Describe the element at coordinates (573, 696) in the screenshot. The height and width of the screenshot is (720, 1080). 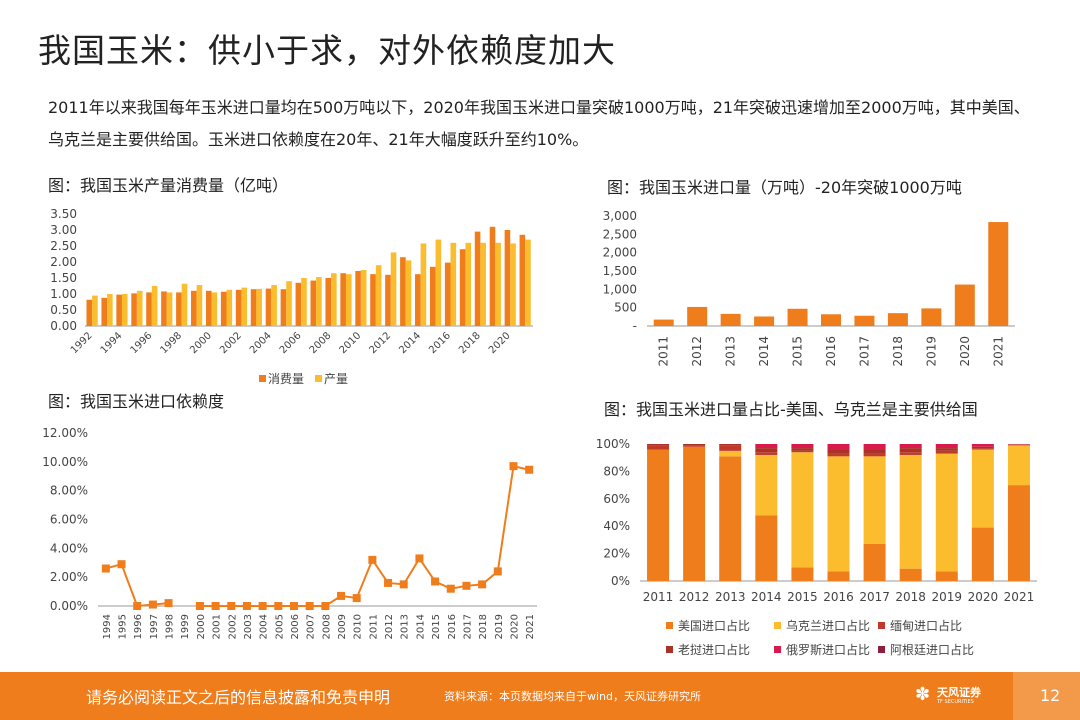
I see `footer-source-note: 资料来源：本页数据均来自于wind，天风证券研究所` at that location.